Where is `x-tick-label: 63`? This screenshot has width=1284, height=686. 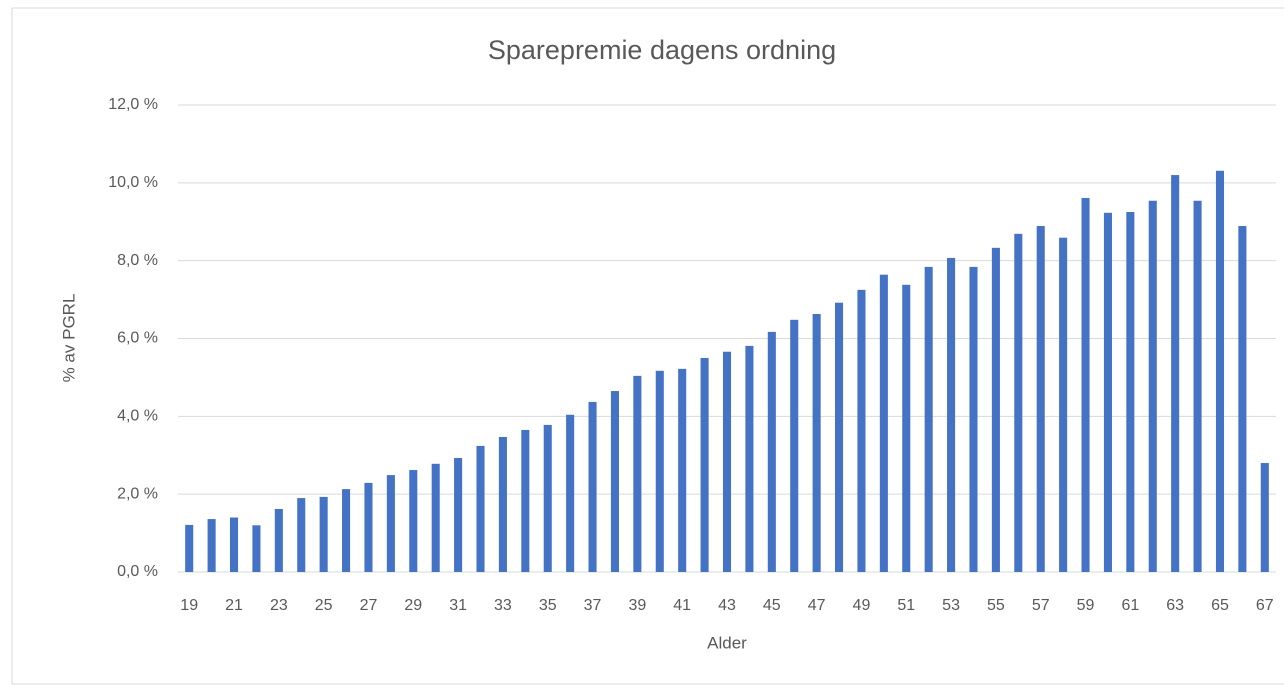
x-tick-label: 63 is located at coordinates (1175, 605).